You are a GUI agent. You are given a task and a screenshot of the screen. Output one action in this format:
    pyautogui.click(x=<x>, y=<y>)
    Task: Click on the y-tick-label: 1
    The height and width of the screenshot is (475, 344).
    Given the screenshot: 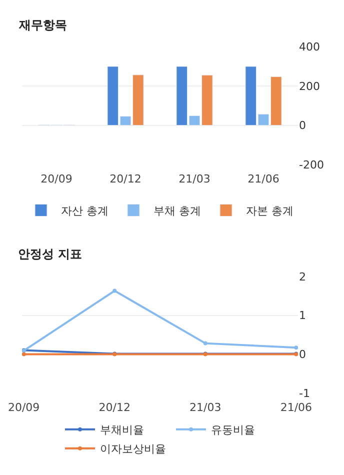 What is the action you would take?
    pyautogui.click(x=302, y=315)
    